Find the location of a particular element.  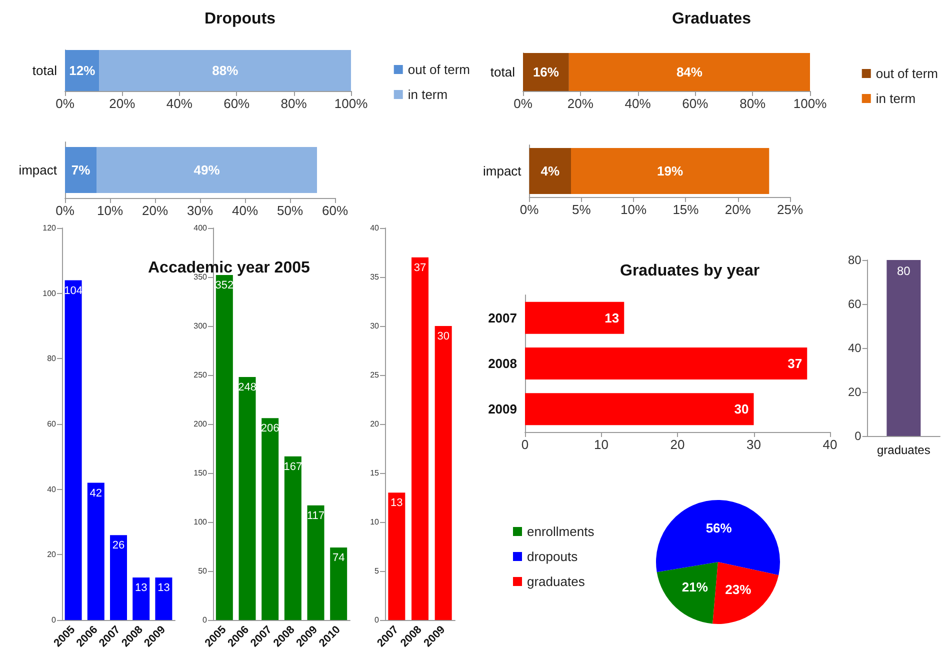

x-tick-label: 30 is located at coordinates (753, 444).